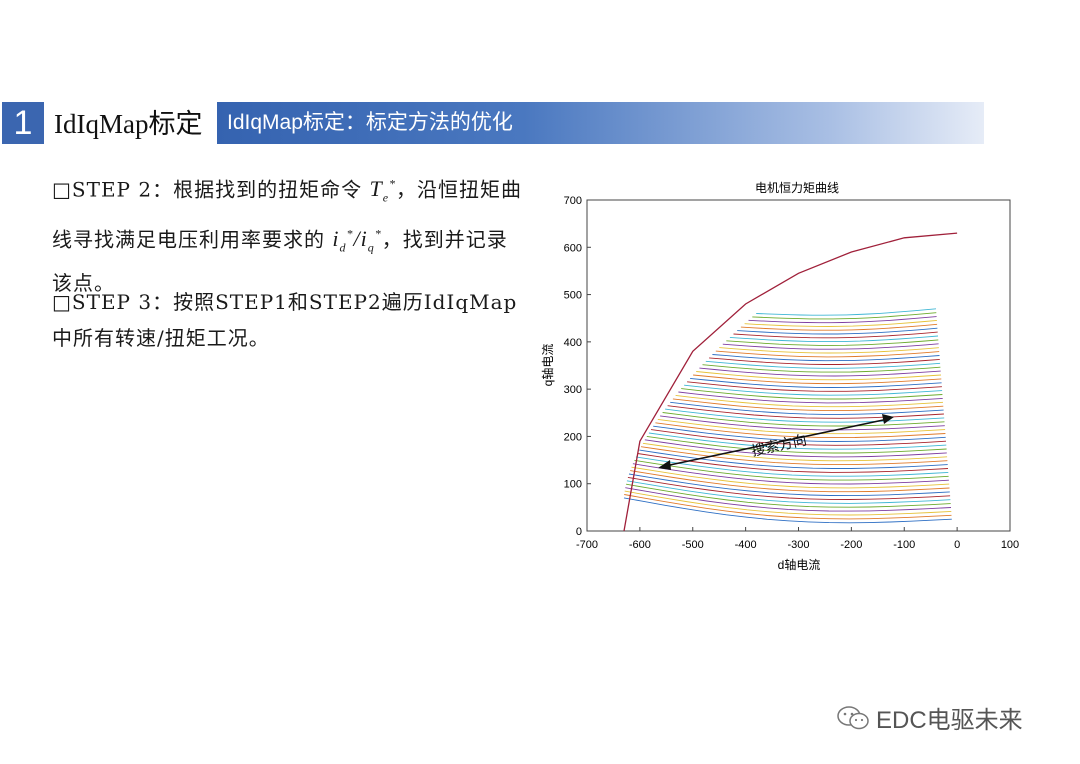 This screenshot has height=764, width=1080. I want to click on x-tick-label: -300, so click(798, 545).